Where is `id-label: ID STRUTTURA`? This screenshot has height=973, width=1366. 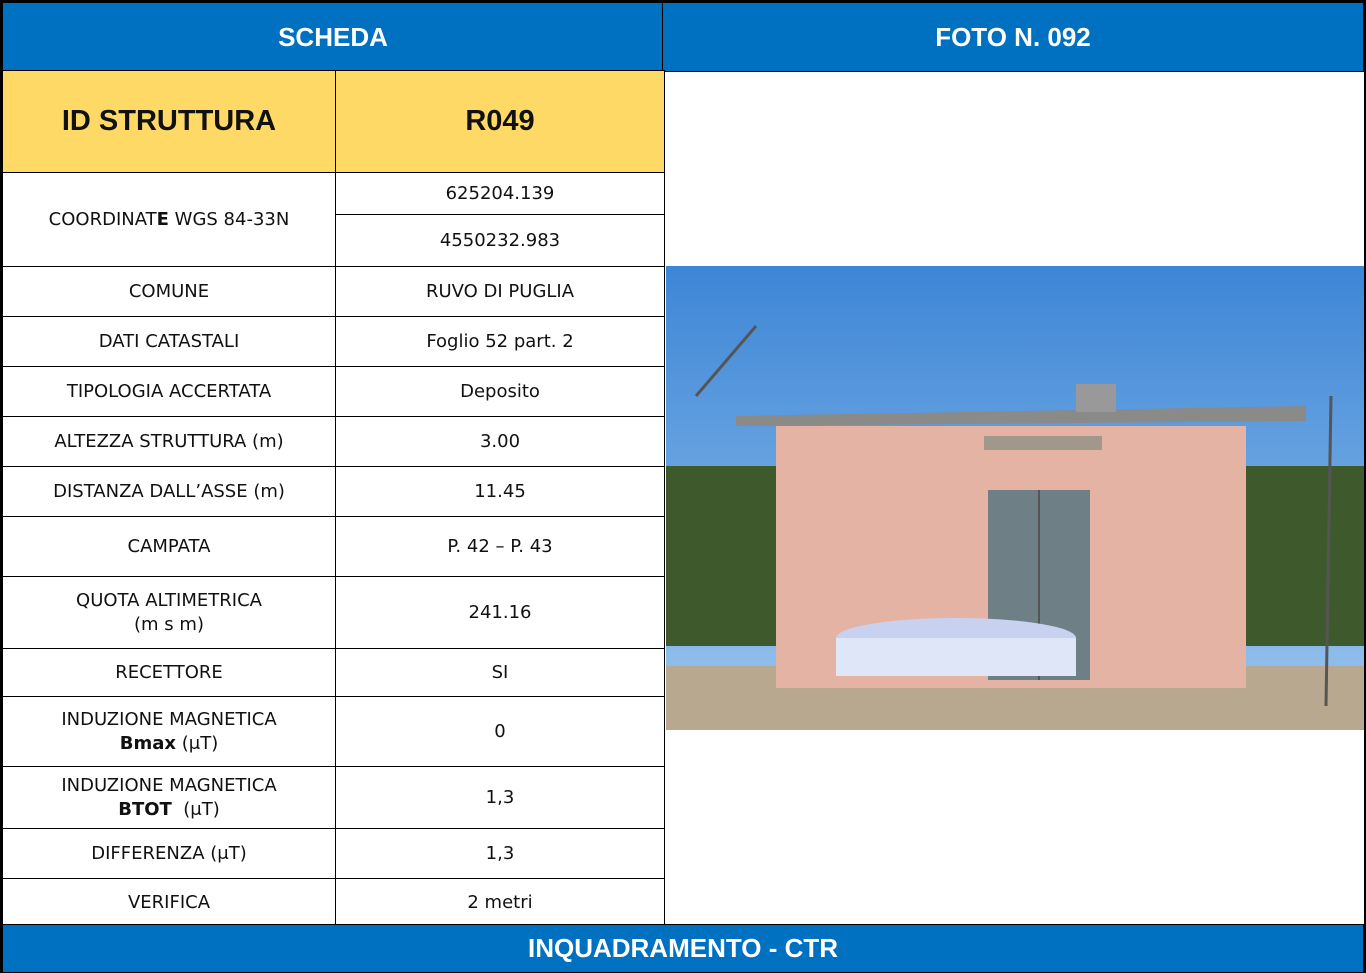
id-label: ID STRUTTURA is located at coordinates (169, 121).